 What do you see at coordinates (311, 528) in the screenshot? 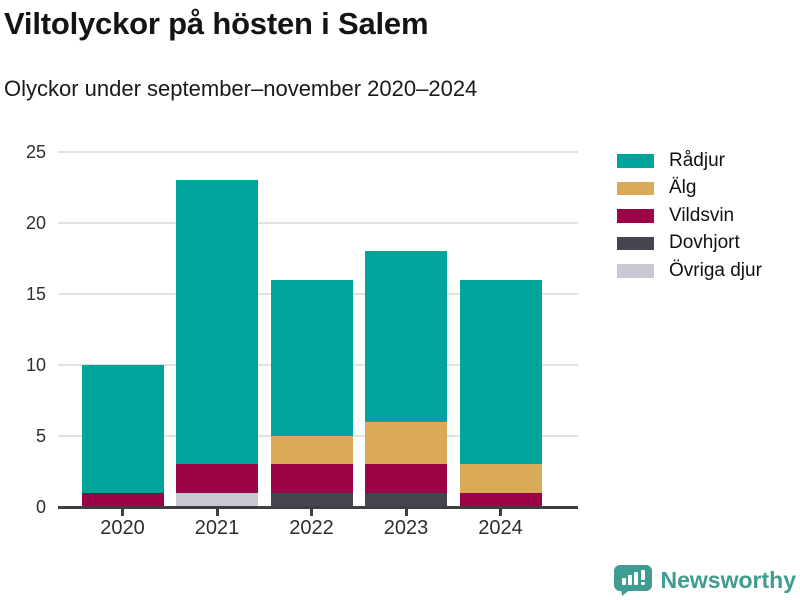
I see `x-axis-tick-label: 2022` at bounding box center [311, 528].